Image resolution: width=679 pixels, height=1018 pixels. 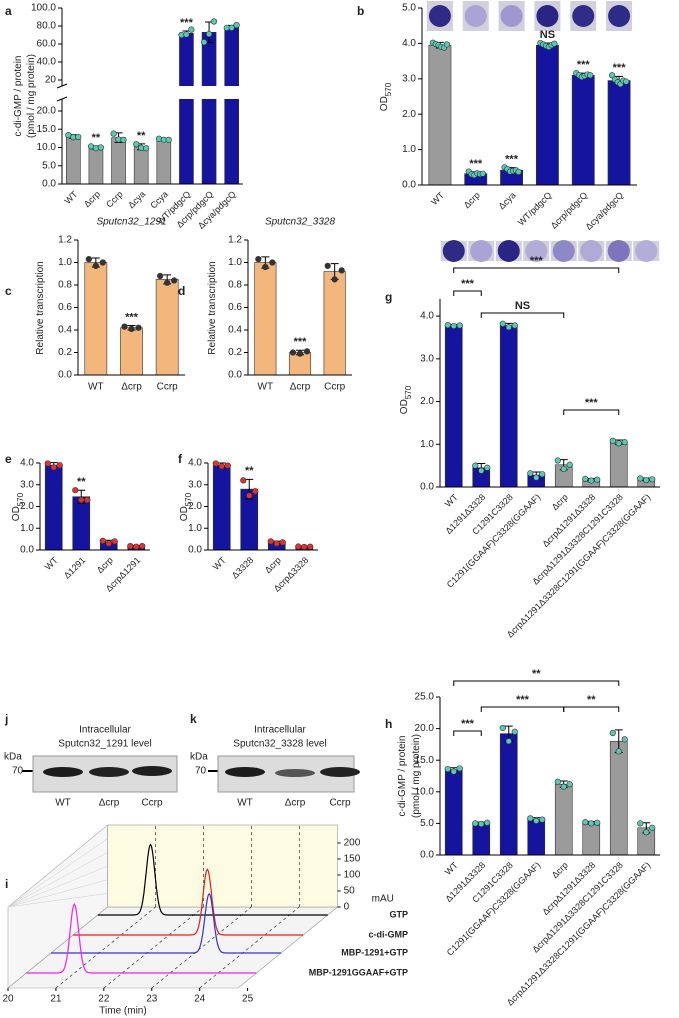 What do you see at coordinates (56, 999) in the screenshot?
I see `x-tick-label: 21` at bounding box center [56, 999].